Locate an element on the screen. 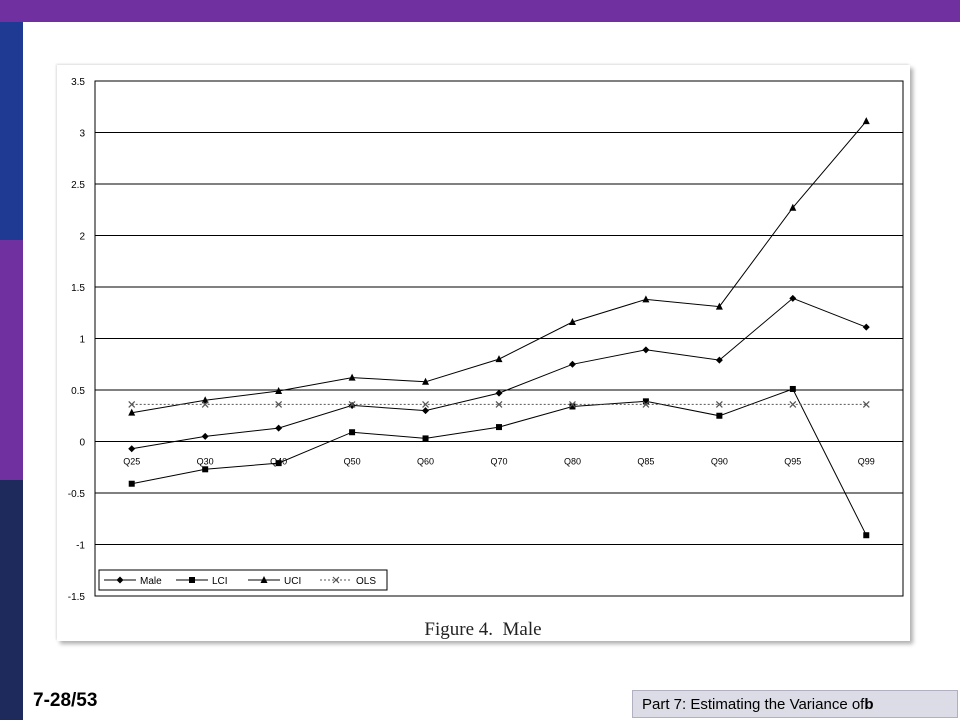 The width and height of the screenshot is (960, 720). y-tick-label: 0 is located at coordinates (82, 443).